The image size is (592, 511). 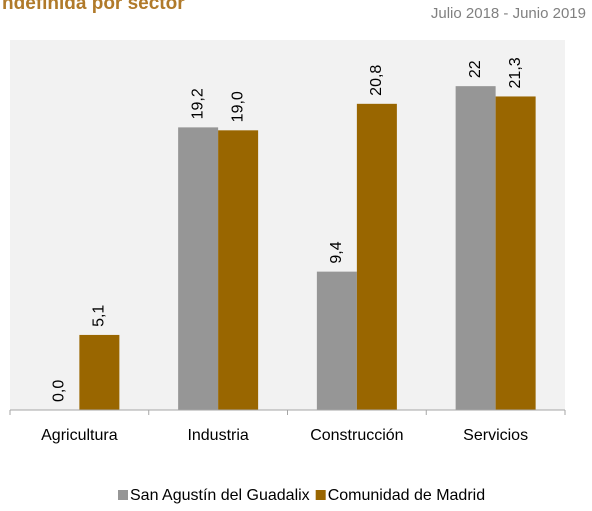 What do you see at coordinates (376, 80) in the screenshot?
I see `data-label: 20,8` at bounding box center [376, 80].